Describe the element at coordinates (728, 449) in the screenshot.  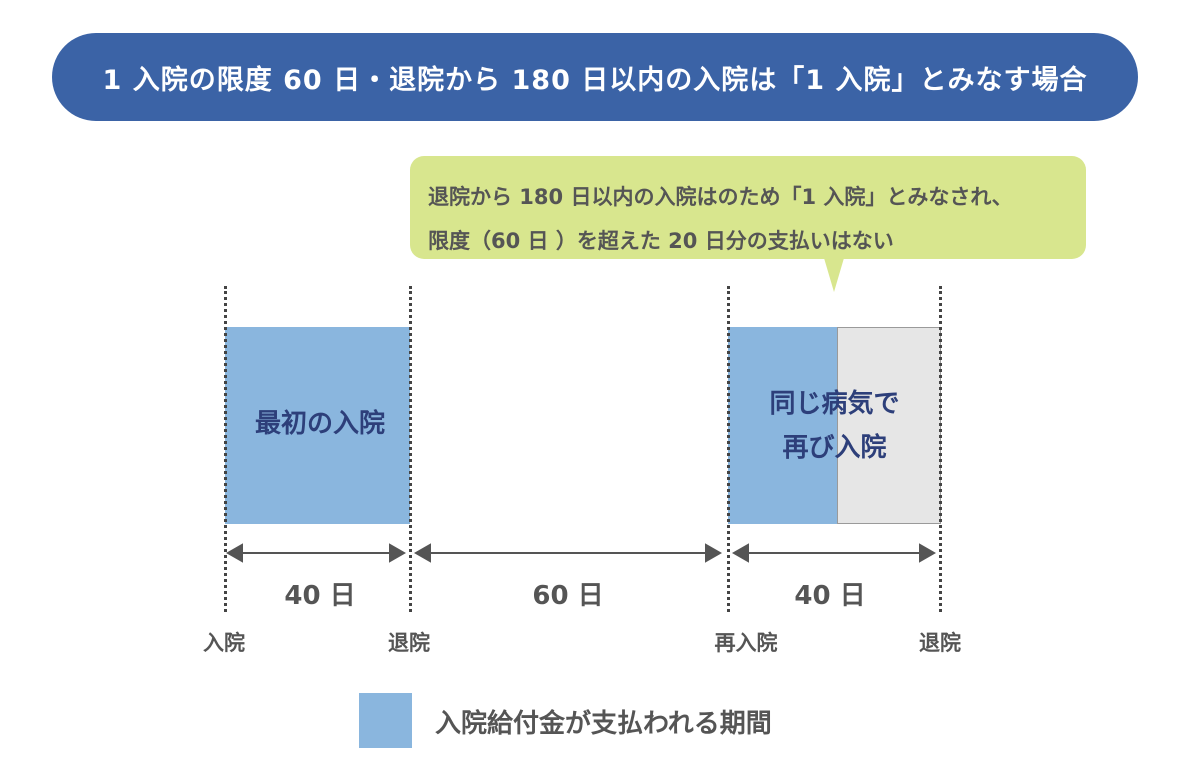
I see `marker-readmission` at that location.